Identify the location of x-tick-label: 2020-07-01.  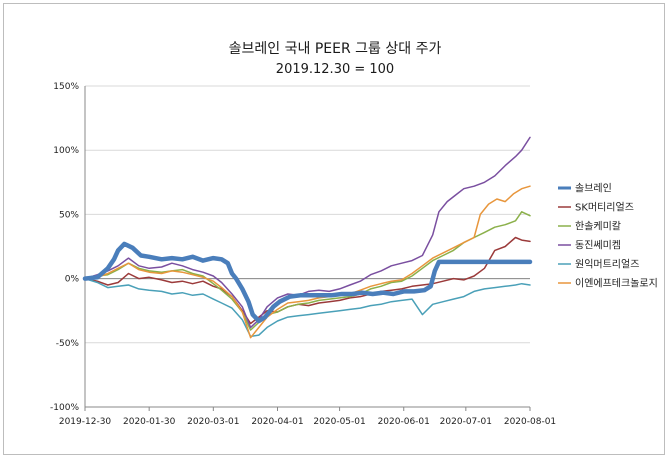
(466, 422).